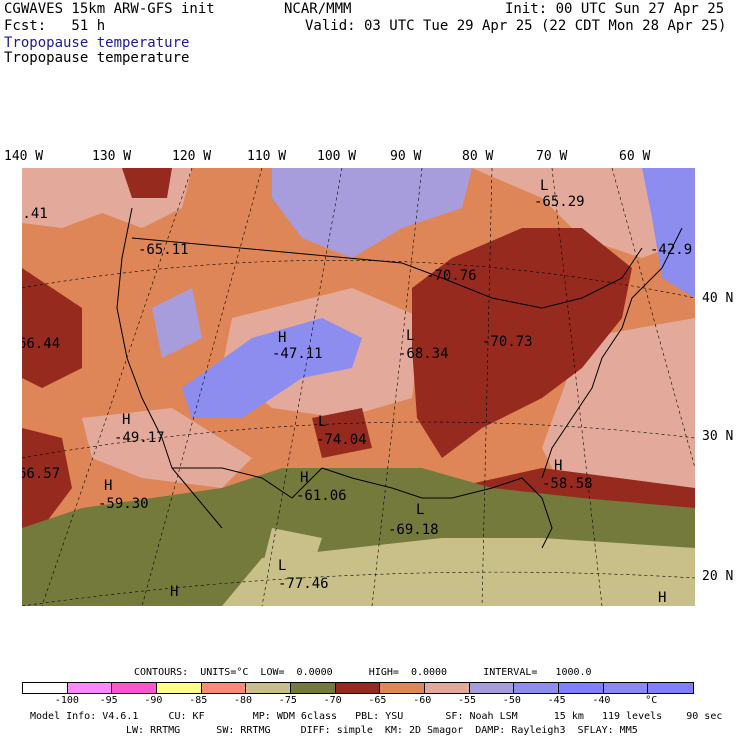 This screenshot has width=740, height=740. Describe the element at coordinates (478, 156) in the screenshot. I see `lon-label-80w: 80 W` at that location.